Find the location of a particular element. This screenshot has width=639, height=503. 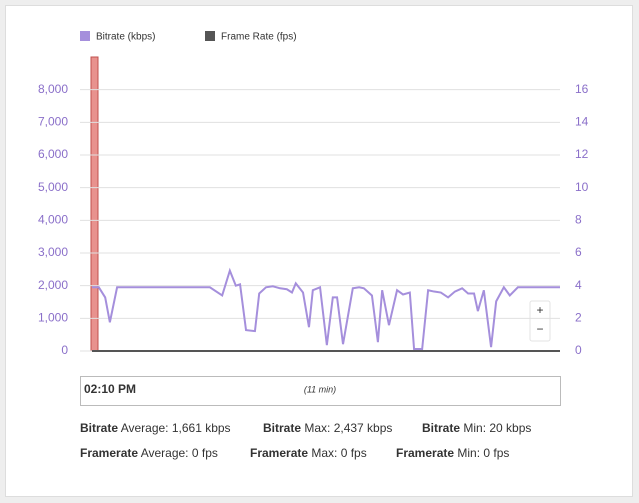

stat-text: Min: 0 fps is located at coordinates (483, 453).